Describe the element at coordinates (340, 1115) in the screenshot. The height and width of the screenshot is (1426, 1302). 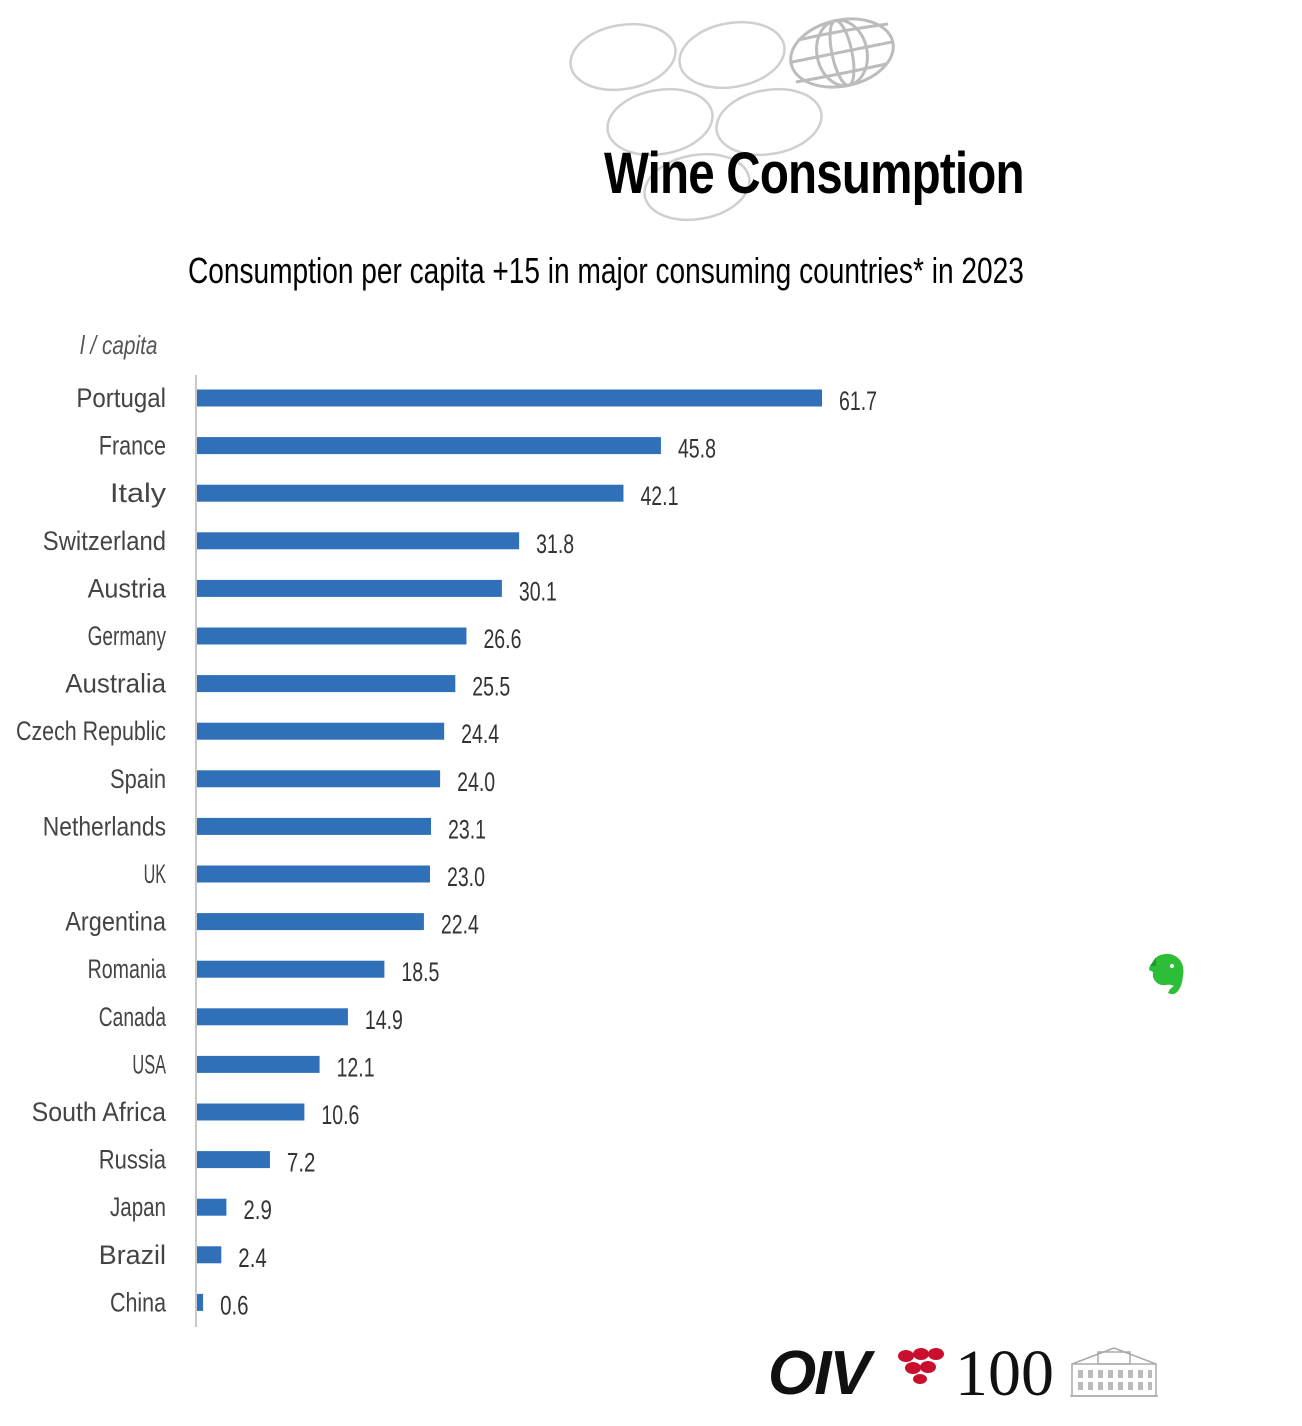
I see `value-label: 10.6` at that location.